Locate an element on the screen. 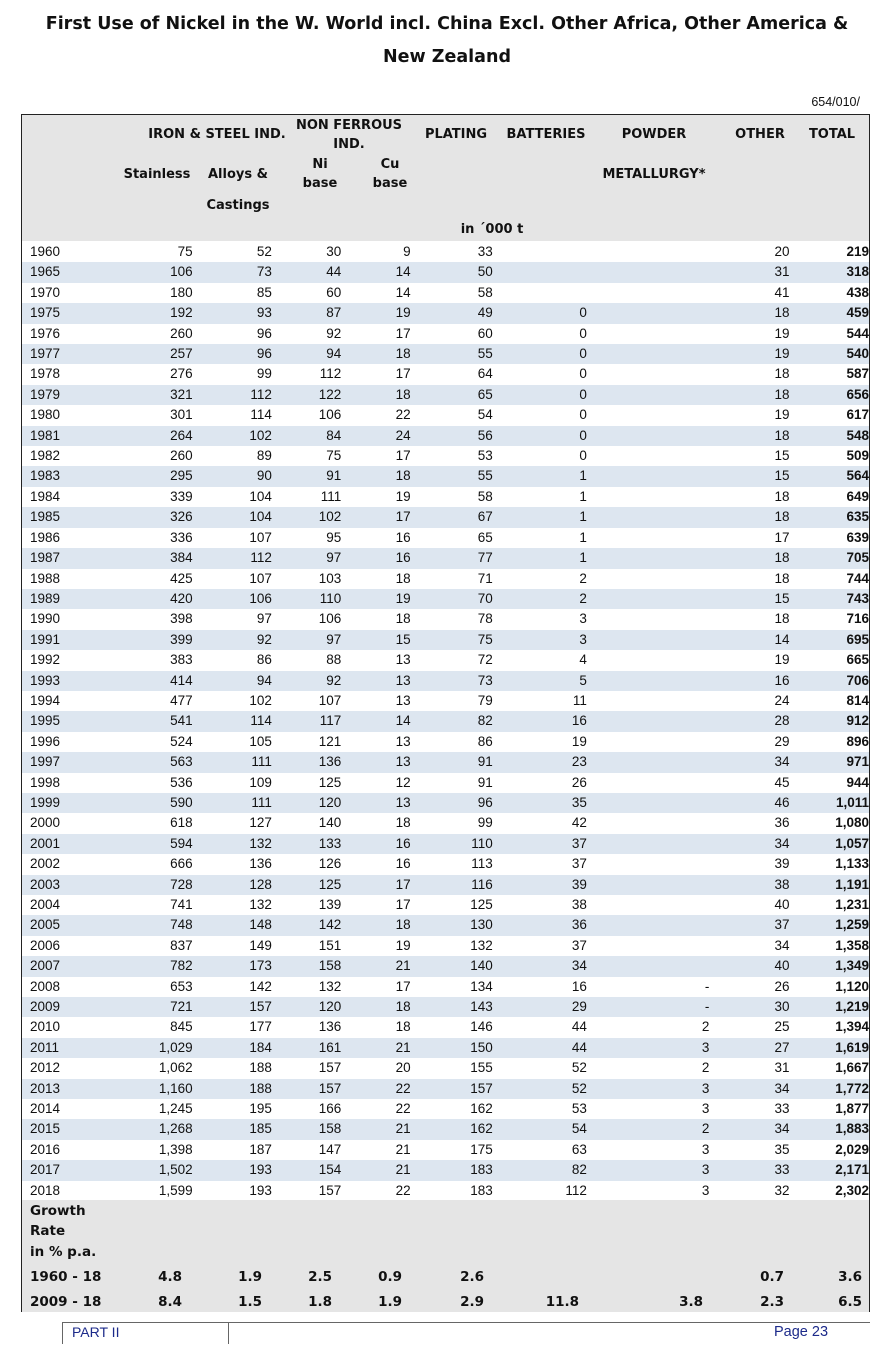 The height and width of the screenshot is (1366, 894). value-cell: 162 is located at coordinates (481, 1109).